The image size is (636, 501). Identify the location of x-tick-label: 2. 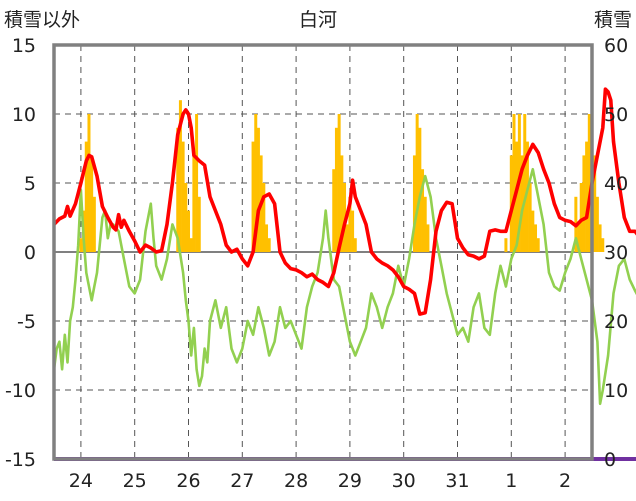
(565, 481).